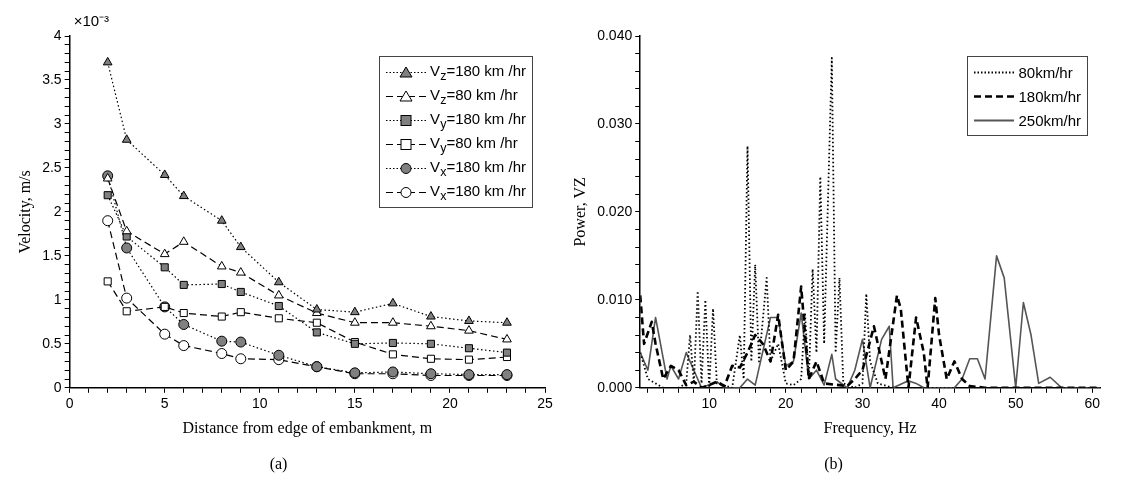 This screenshot has height=495, width=1133. I want to click on x-tick-label: 60, so click(1092, 403).